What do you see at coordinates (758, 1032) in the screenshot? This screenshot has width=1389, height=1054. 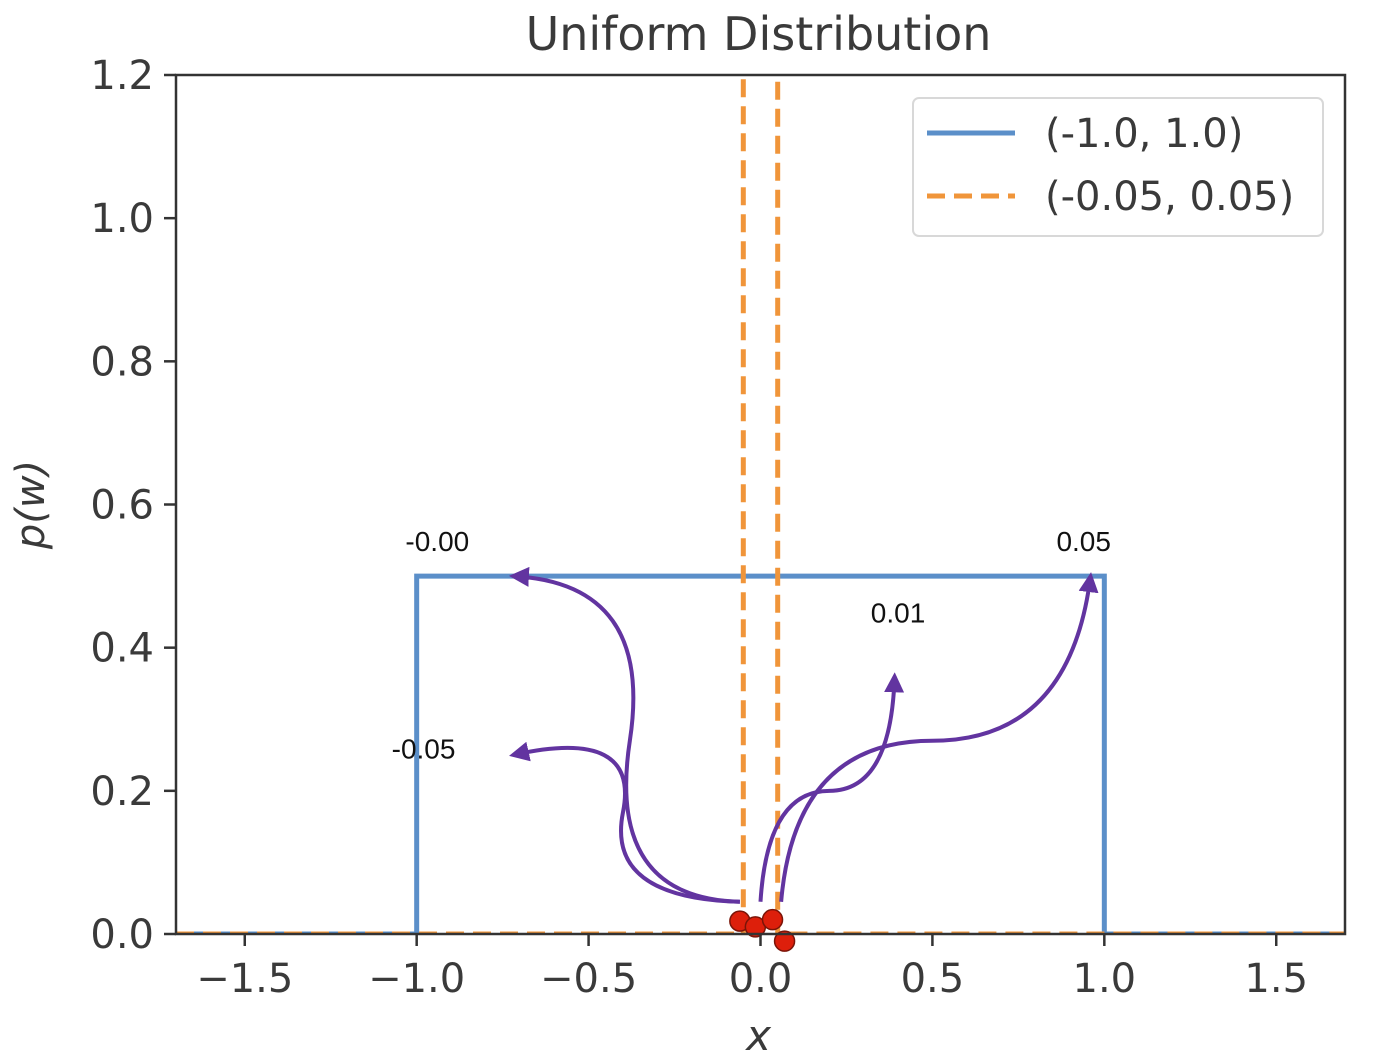 I see `x-axis-label: x` at bounding box center [758, 1032].